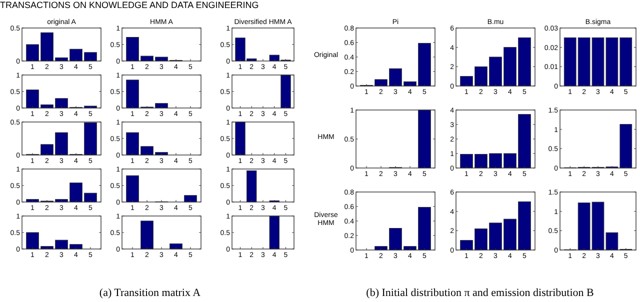 Image resolution: width=640 pixels, height=302 pixels. I want to click on text: (b) Initial distribution π and emission distribution B, so click(480, 293).